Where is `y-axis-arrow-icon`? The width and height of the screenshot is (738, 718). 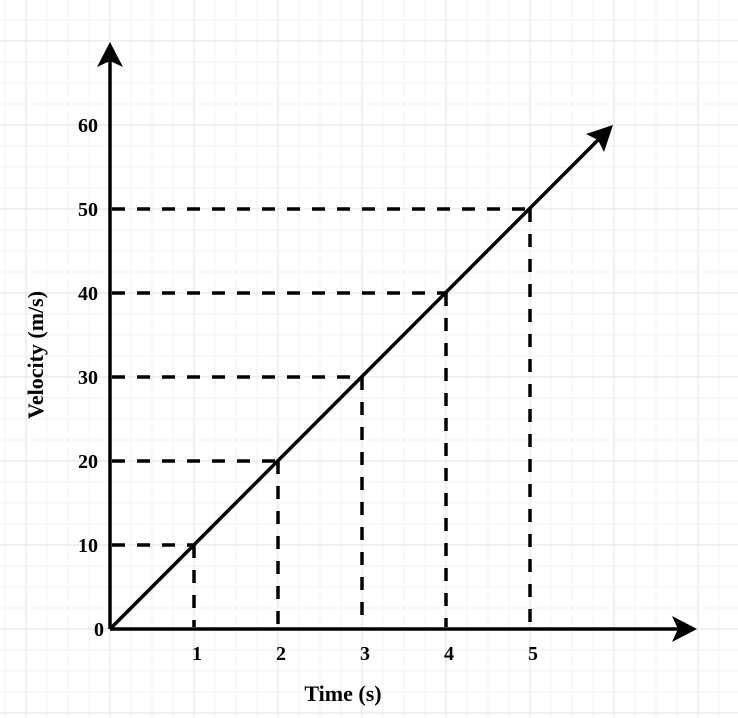
y-axis-arrow-icon is located at coordinates (110, 54).